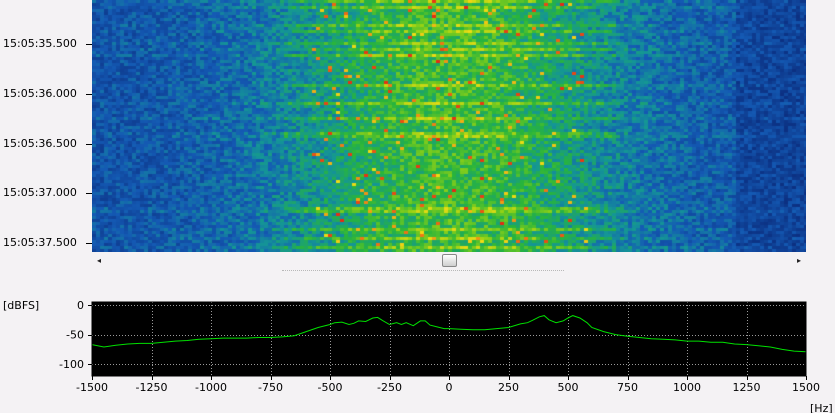  Describe the element at coordinates (449, 387) in the screenshot. I see `x-tick-label: 0` at that location.